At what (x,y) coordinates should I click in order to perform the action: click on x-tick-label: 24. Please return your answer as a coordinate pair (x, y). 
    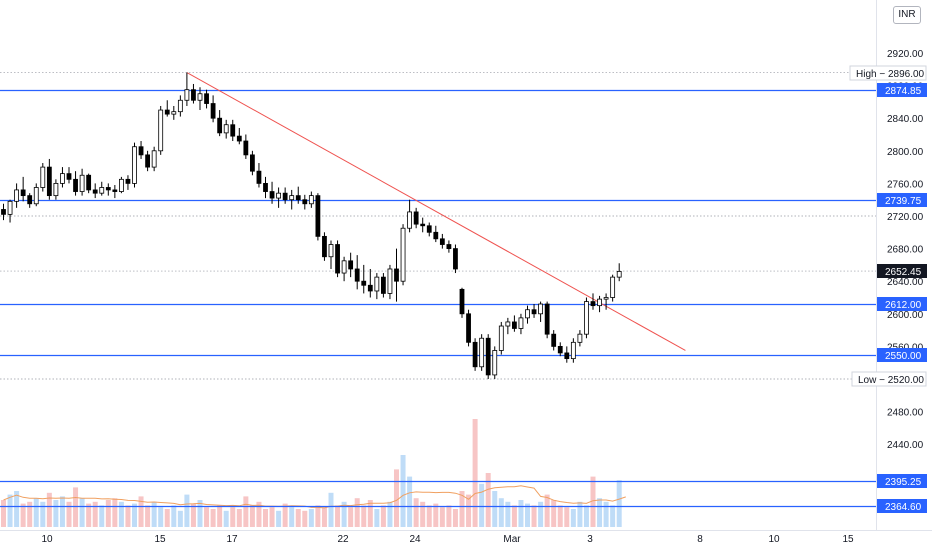
    Looking at the image, I should click on (415, 539).